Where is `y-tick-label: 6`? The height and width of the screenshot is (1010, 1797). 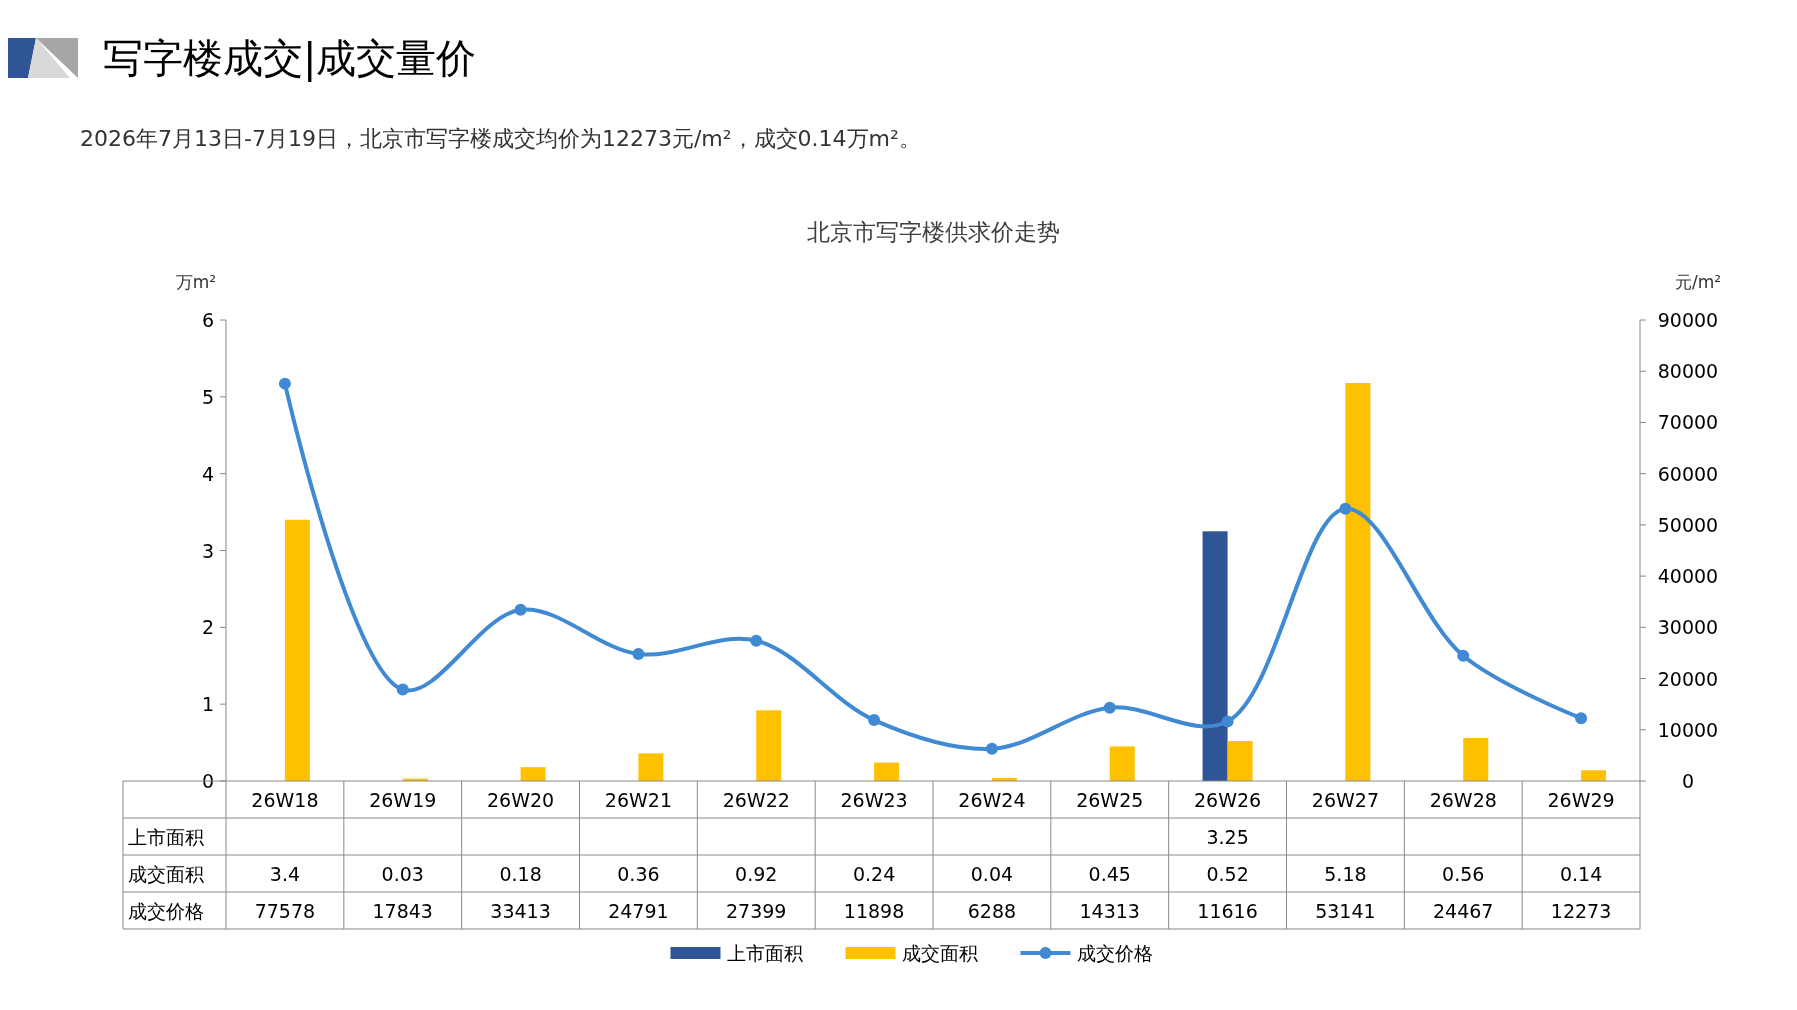 y-tick-label: 6 is located at coordinates (208, 320).